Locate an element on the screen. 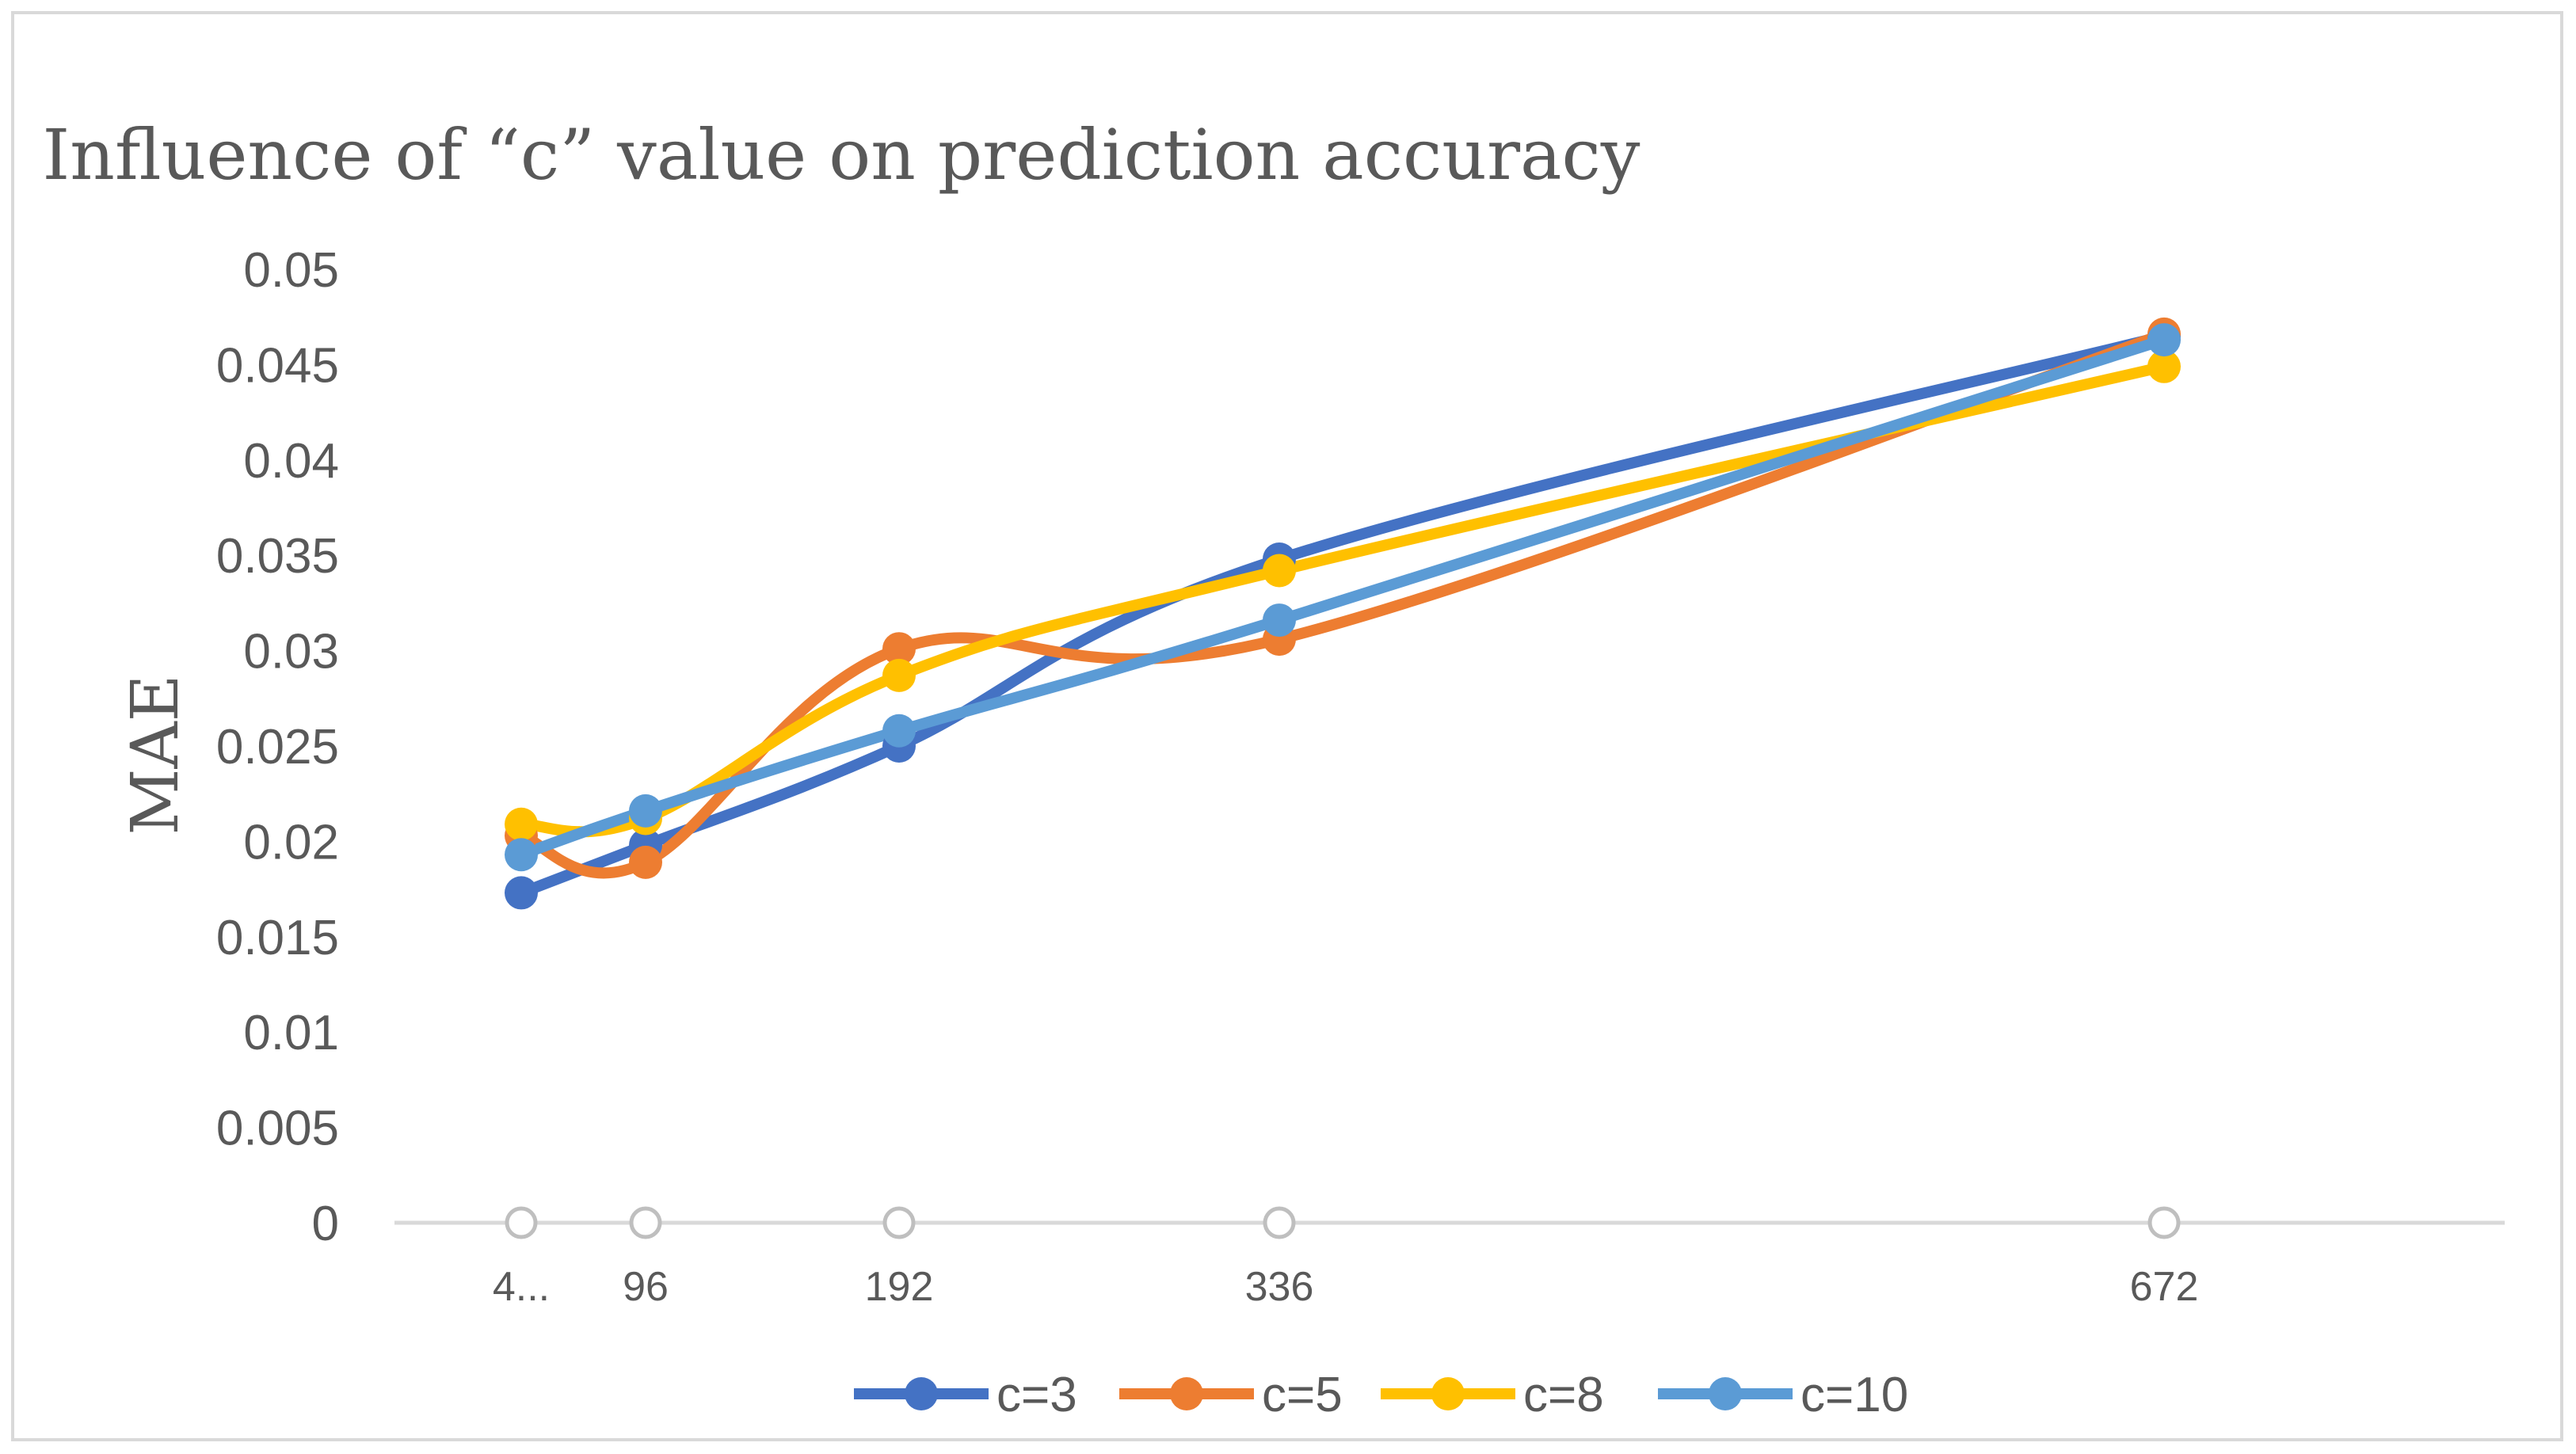 The image size is (2576, 1454). y-tick-label: 0 is located at coordinates (325, 1224).